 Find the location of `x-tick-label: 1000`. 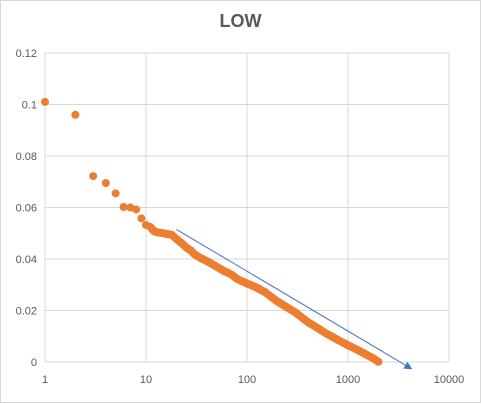

x-tick-label: 1000 is located at coordinates (348, 380).